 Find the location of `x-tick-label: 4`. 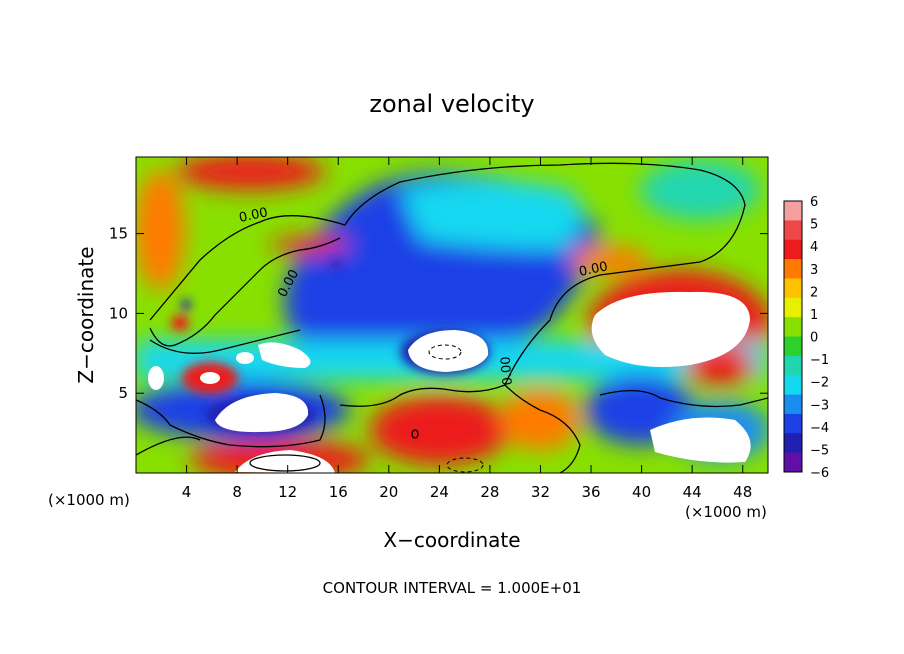

x-tick-label: 4 is located at coordinates (187, 492).